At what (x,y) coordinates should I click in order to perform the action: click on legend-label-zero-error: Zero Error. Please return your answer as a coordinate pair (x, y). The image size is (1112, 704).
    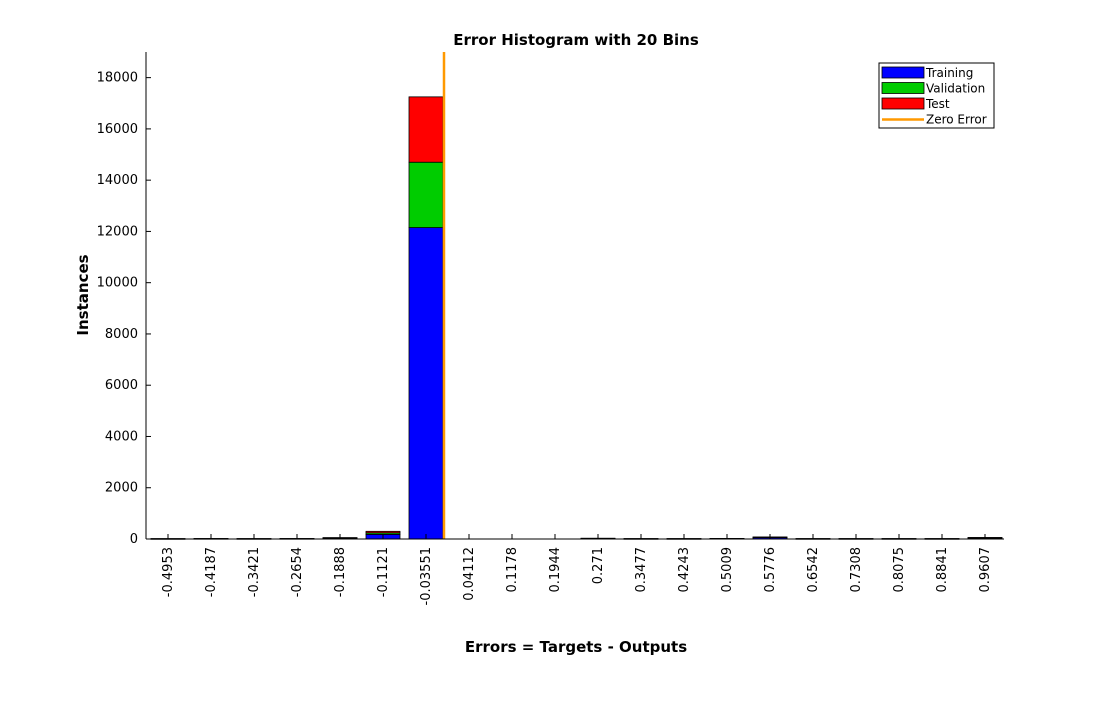
    Looking at the image, I should click on (956, 120).